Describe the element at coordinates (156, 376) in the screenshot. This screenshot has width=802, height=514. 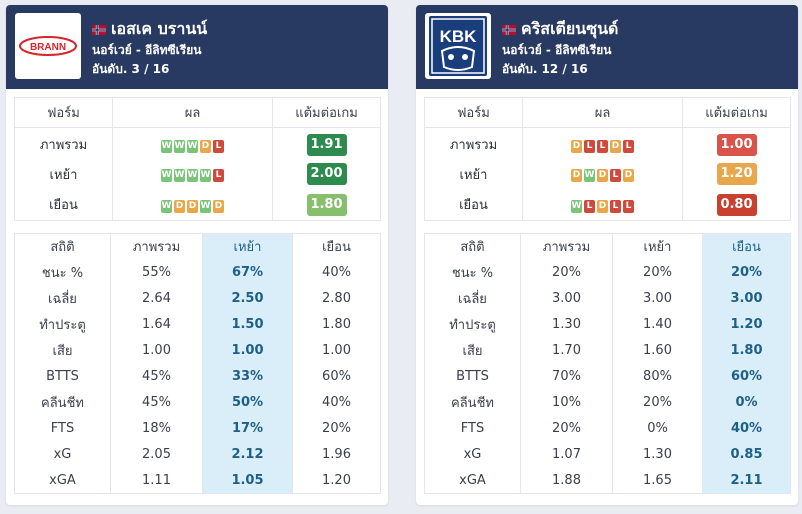
I see `stat-value: 45%` at that location.